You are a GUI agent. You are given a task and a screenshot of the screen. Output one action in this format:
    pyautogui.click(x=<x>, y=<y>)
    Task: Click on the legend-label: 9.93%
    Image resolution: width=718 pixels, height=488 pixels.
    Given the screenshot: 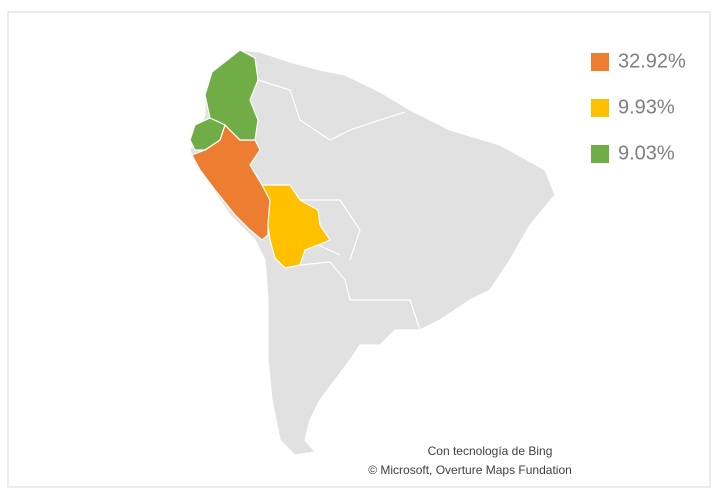 What is the action you would take?
    pyautogui.click(x=646, y=107)
    